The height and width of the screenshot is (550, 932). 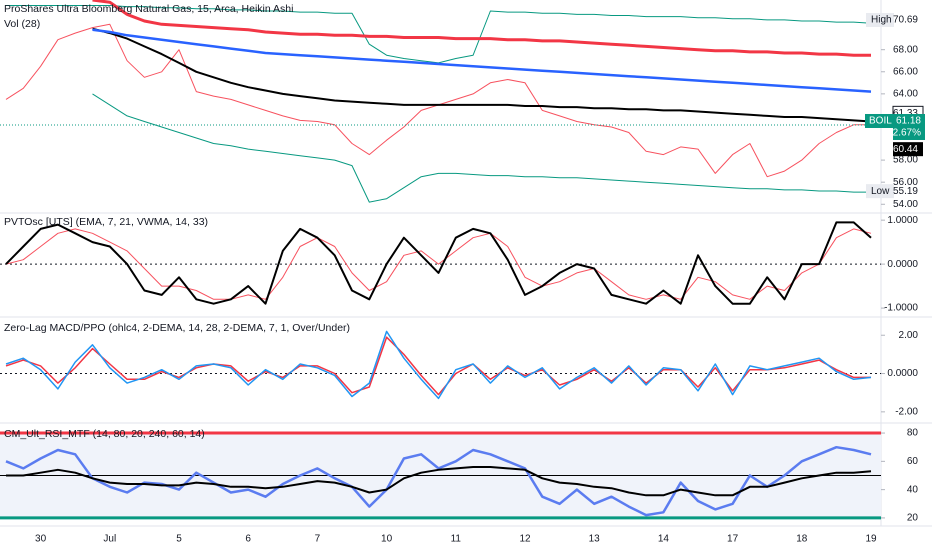 What do you see at coordinates (664, 539) in the screenshot?
I see `x-tick-label: 14` at bounding box center [664, 539].